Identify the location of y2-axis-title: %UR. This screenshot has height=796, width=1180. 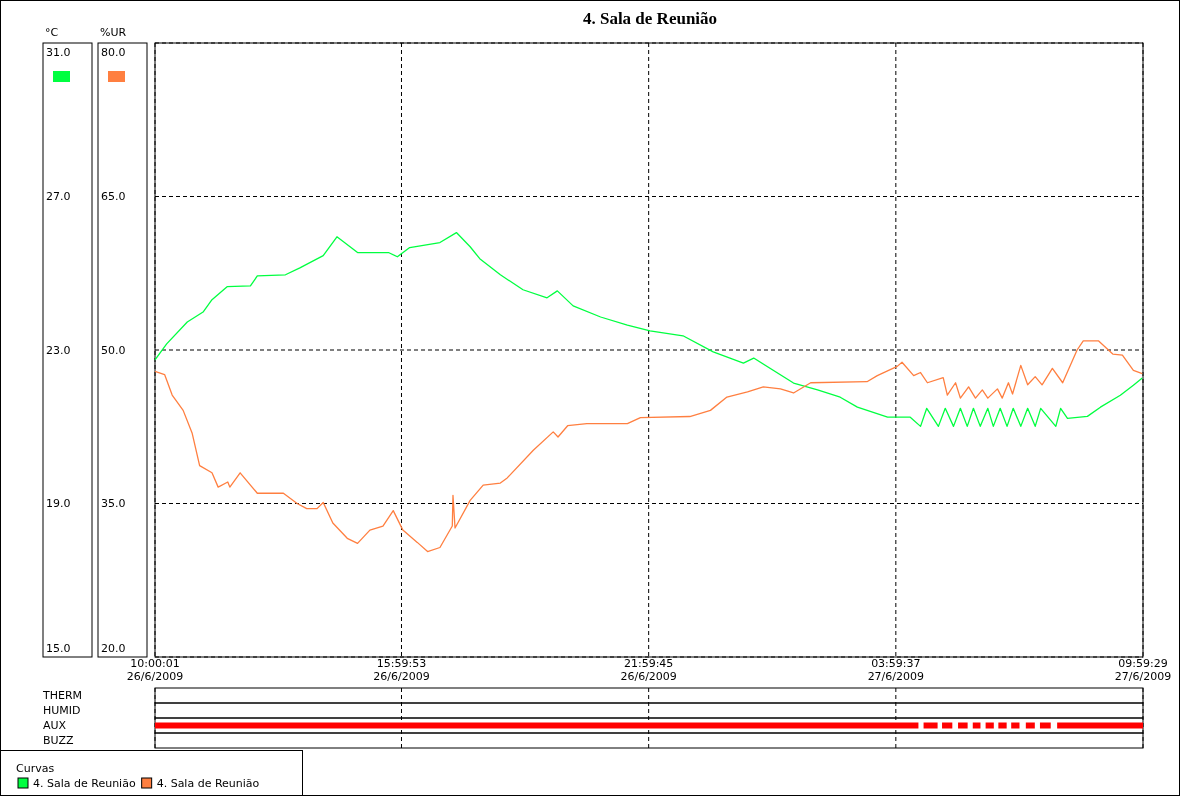
(113, 32).